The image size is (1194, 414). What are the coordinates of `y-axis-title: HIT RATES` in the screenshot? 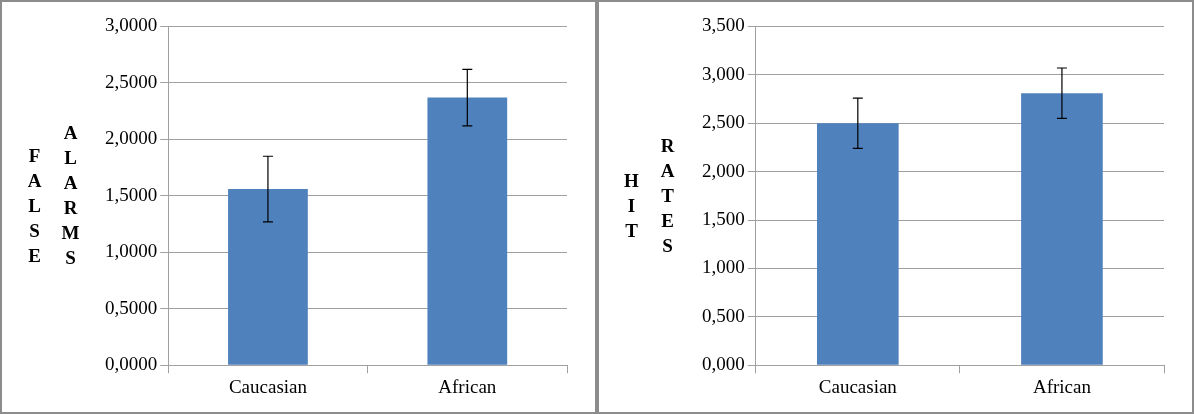 It's located at (649, 197).